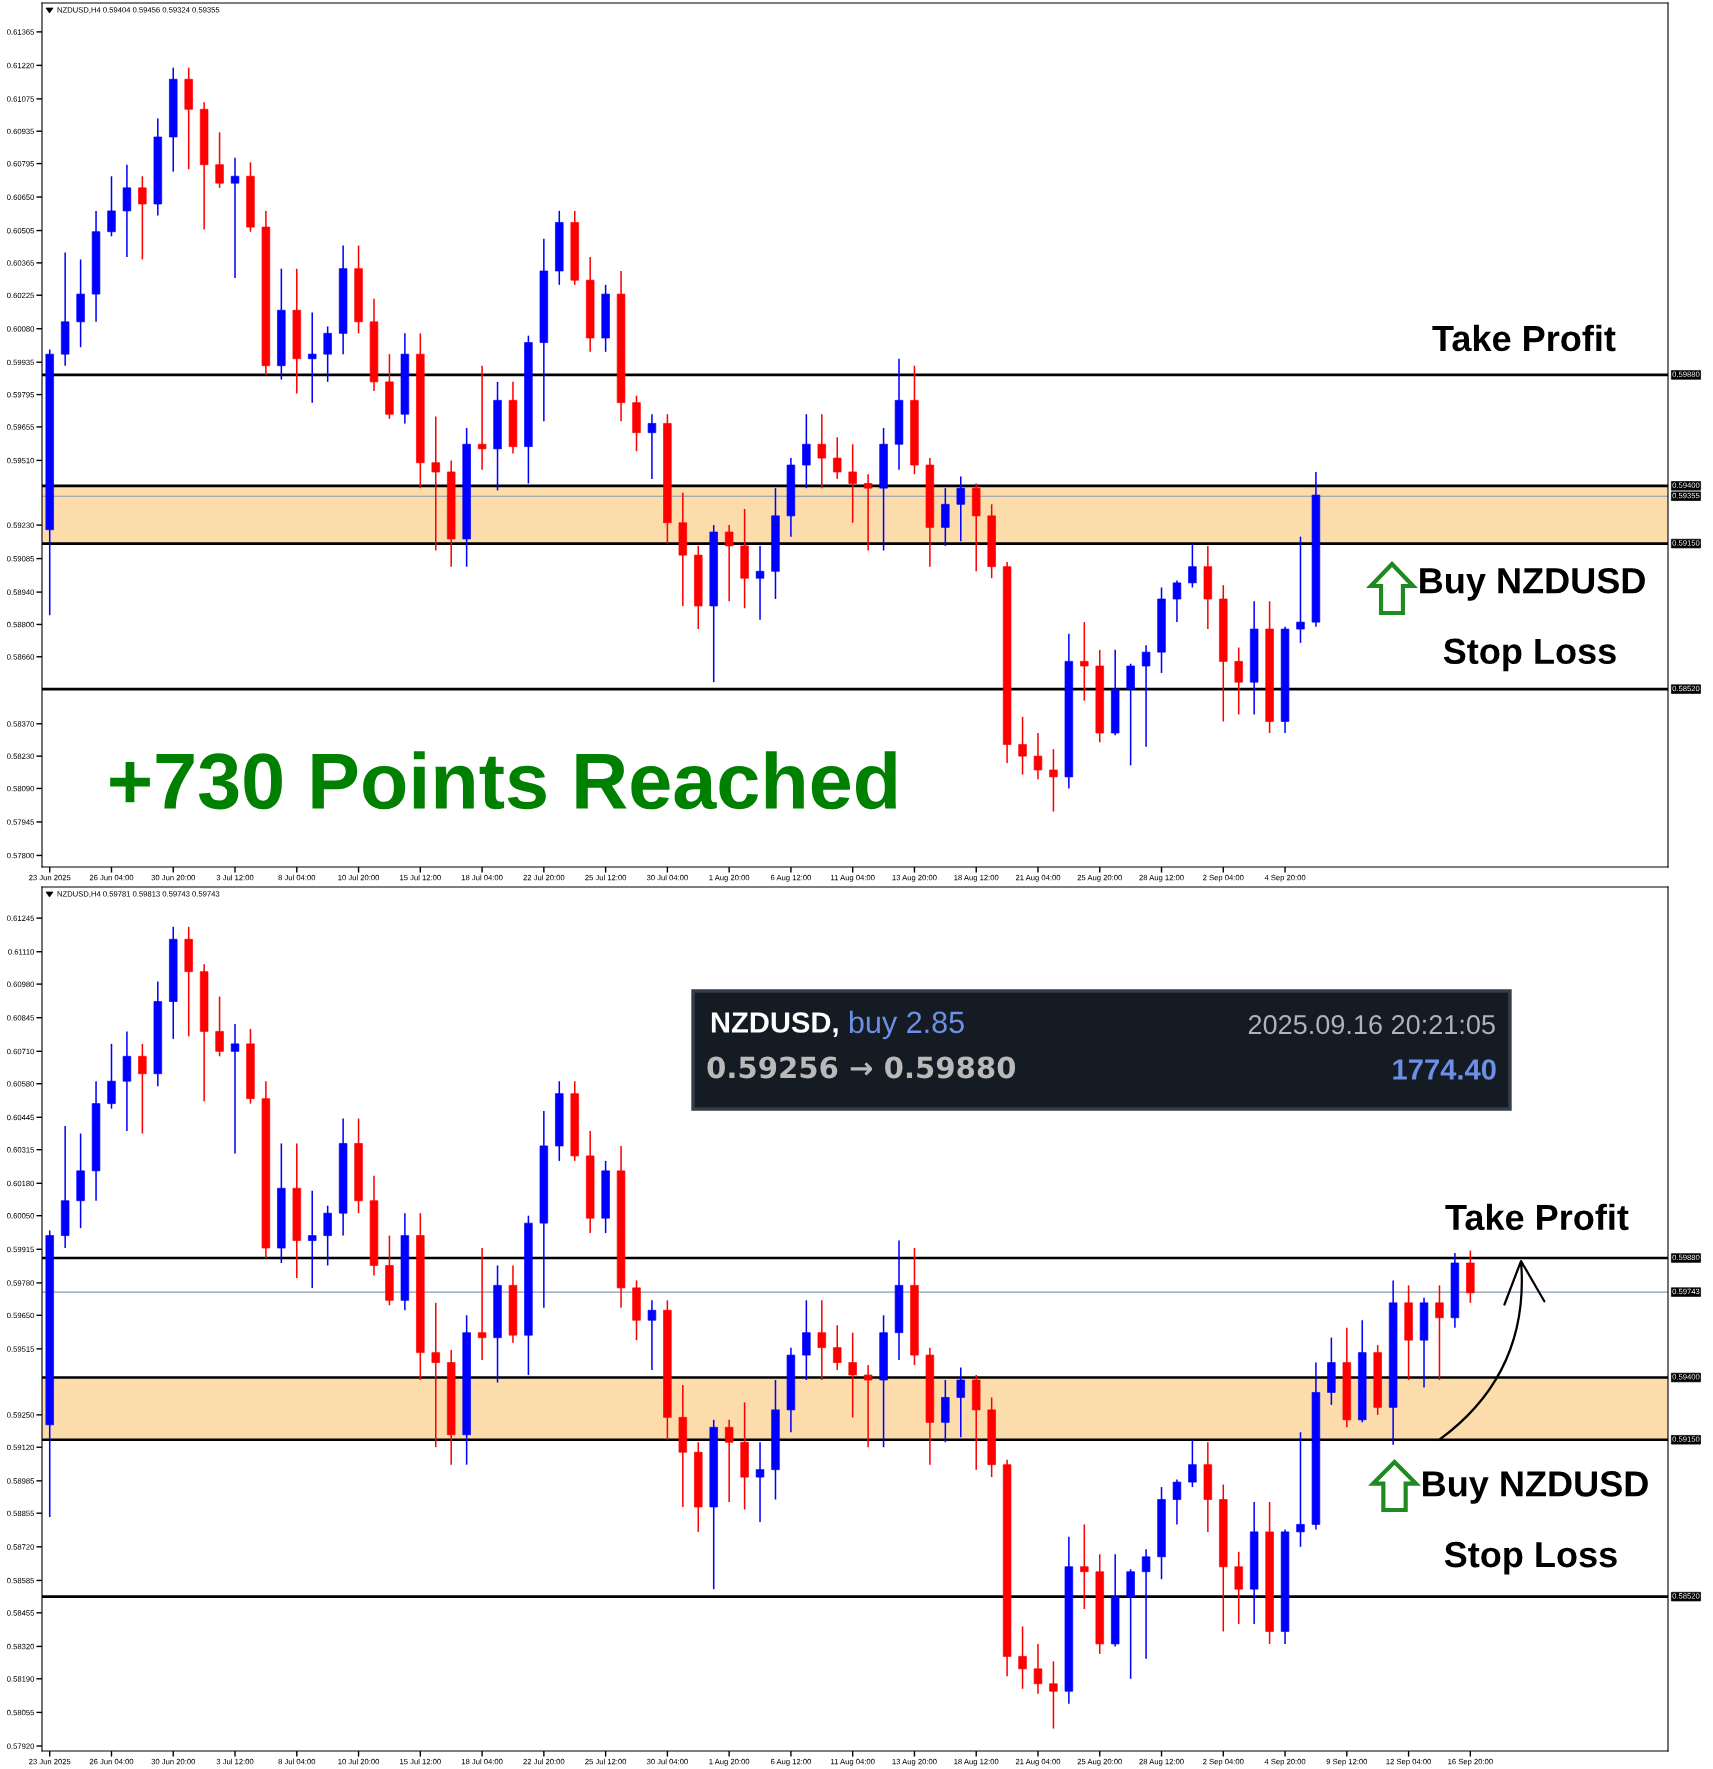 The width and height of the screenshot is (1713, 1769). Describe the element at coordinates (906, 1025) in the screenshot. I see `annotation: buy 2.85` at that location.